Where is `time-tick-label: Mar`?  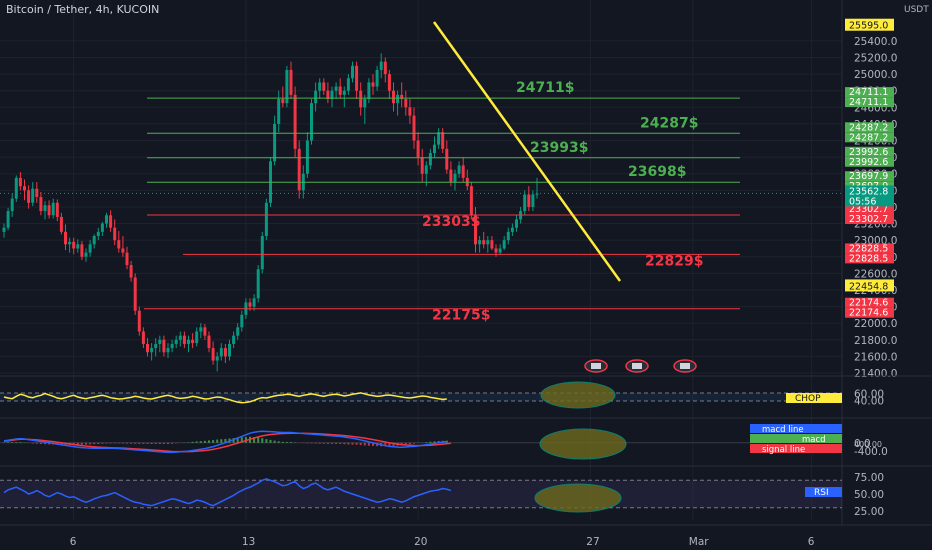
time-tick-label: Mar is located at coordinates (699, 542).